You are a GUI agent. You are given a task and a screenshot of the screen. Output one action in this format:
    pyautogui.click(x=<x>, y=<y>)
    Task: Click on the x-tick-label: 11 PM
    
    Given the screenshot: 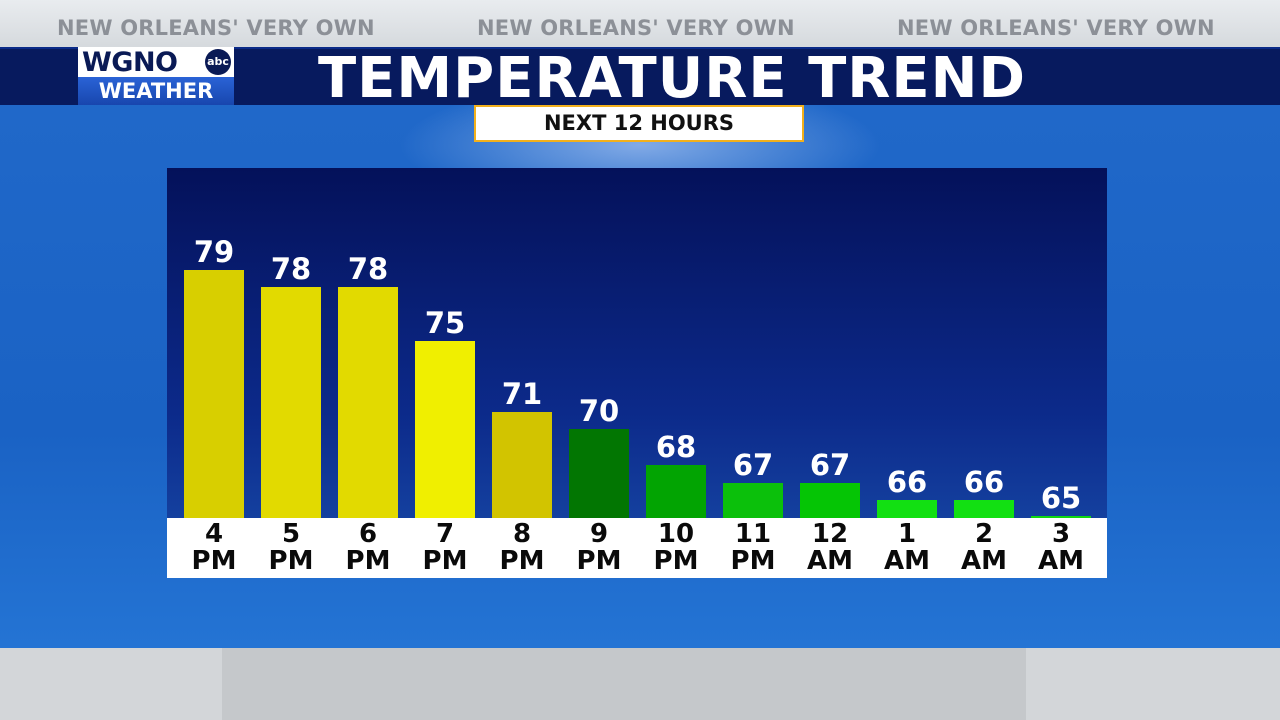 What is the action you would take?
    pyautogui.click(x=753, y=547)
    